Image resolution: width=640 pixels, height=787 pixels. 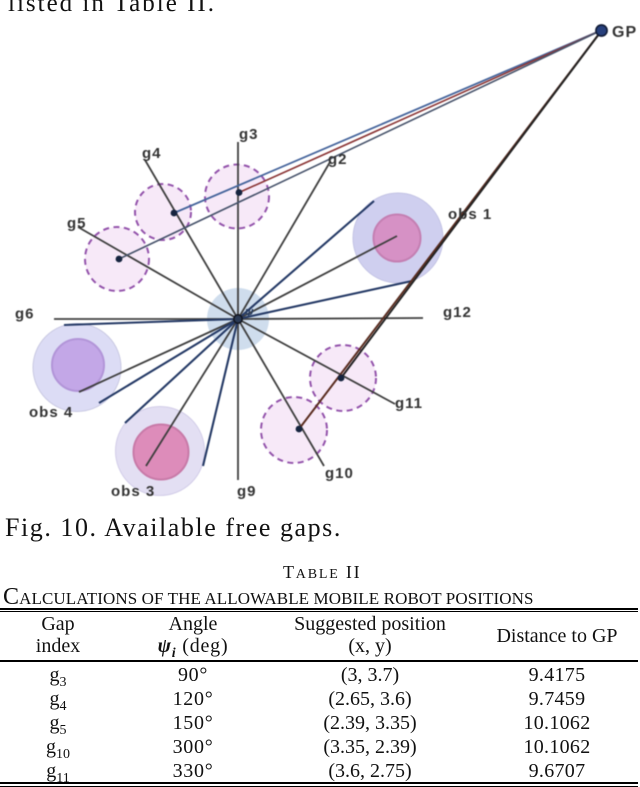 What do you see at coordinates (247, 491) in the screenshot?
I see `svg-text: g9` at bounding box center [247, 491].